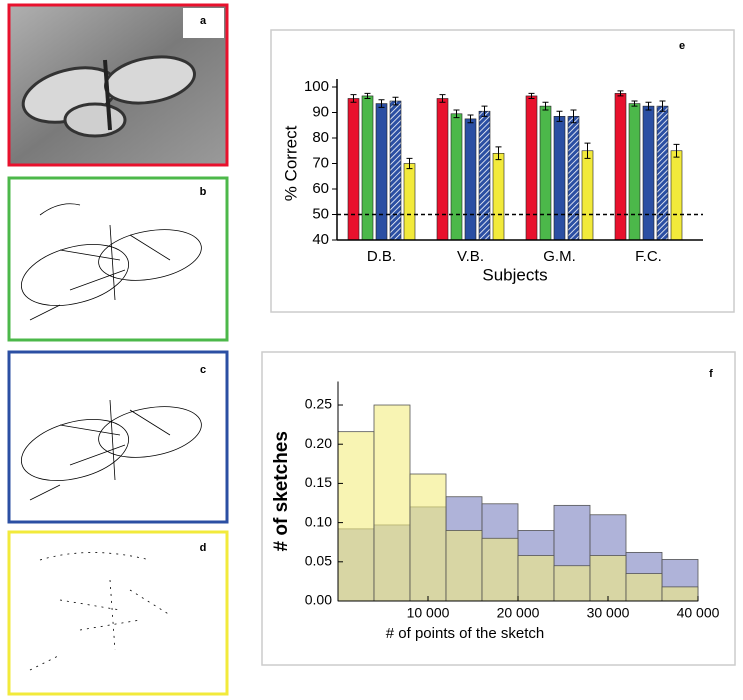 This screenshot has height=700, width=743. Describe the element at coordinates (290, 163) in the screenshot. I see `y-axis-title: % Correct` at that location.